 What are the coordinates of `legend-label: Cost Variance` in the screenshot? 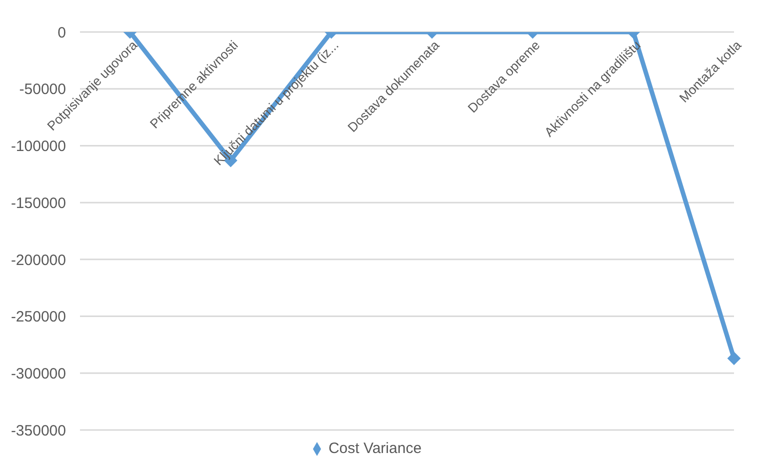 It's located at (375, 448).